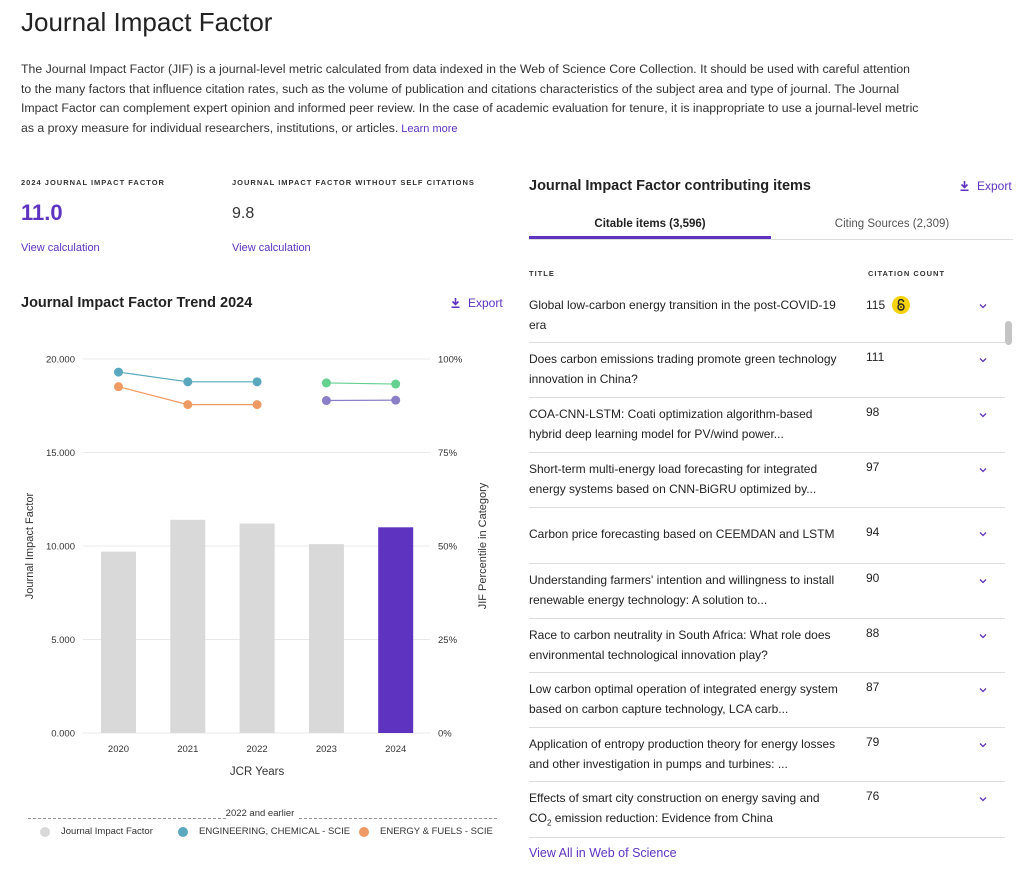 The height and width of the screenshot is (871, 1030). What do you see at coordinates (42, 212) in the screenshot?
I see `jif-value: 11.0` at bounding box center [42, 212].